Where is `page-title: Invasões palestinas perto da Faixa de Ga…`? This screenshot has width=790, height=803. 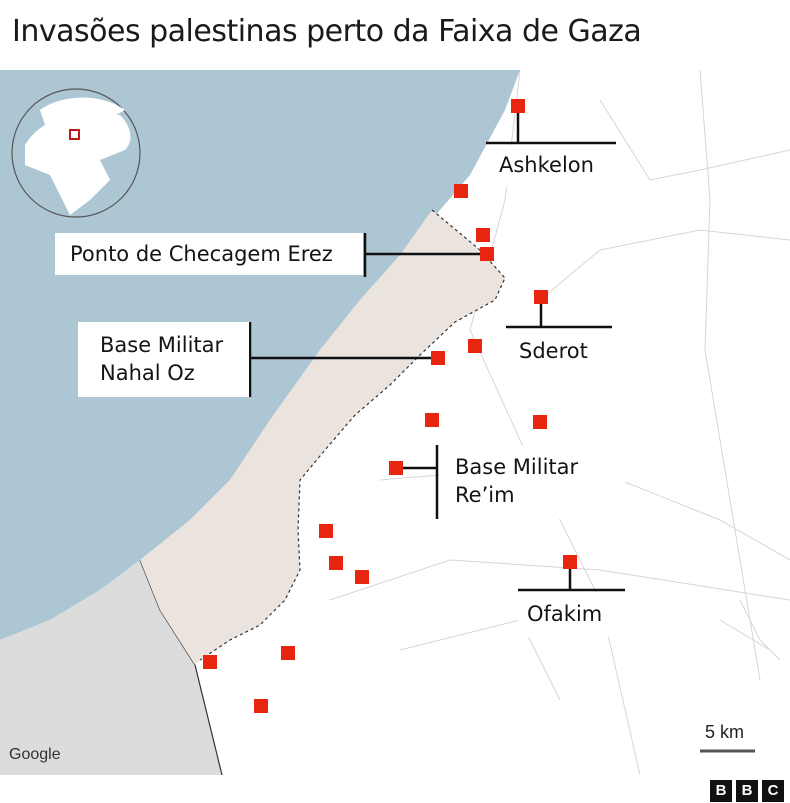
page-title: Invasões palestinas perto da Faixa de Ga… is located at coordinates (327, 31).